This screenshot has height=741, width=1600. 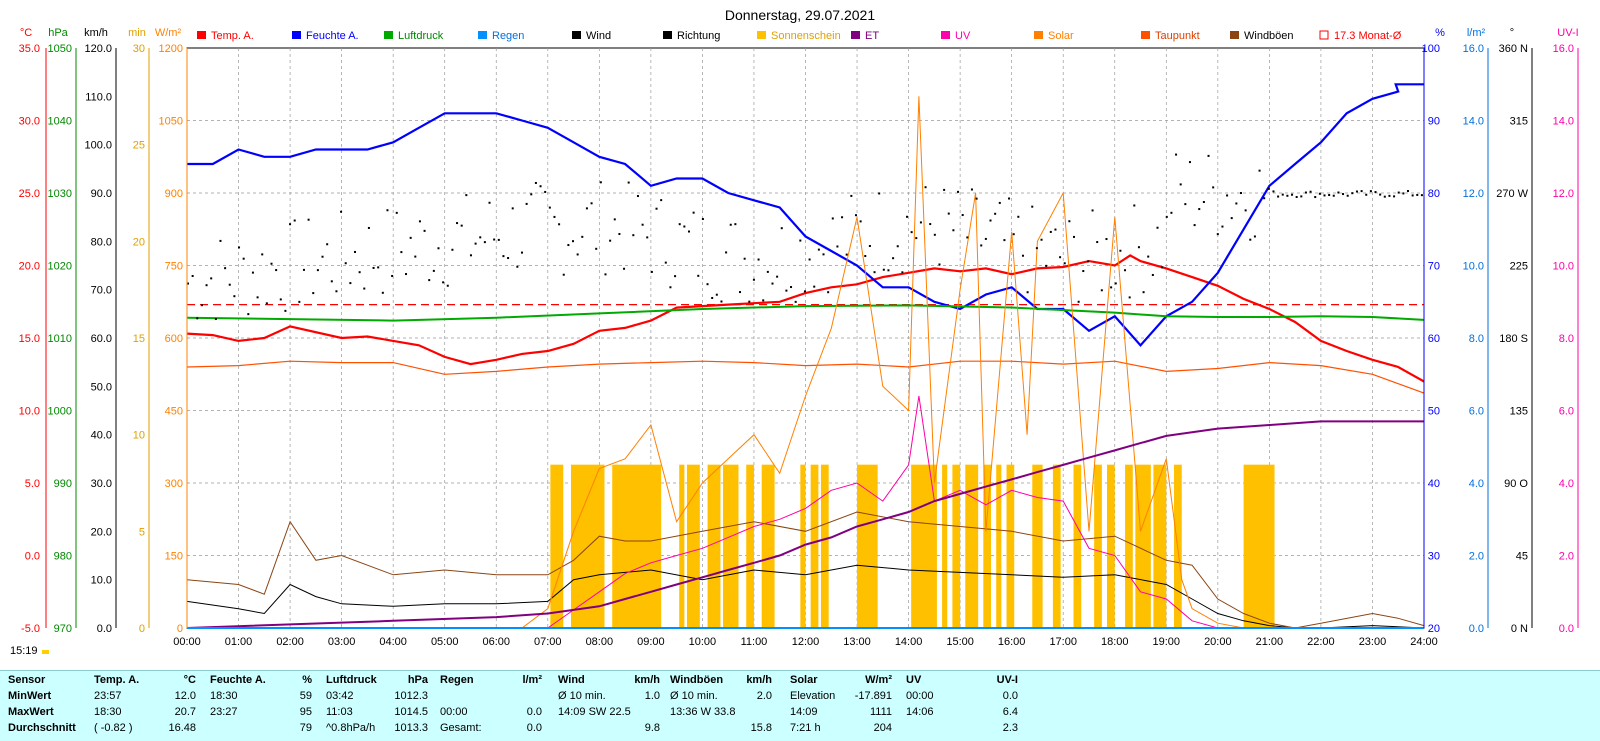 I want to click on footer-cell-time: 14:09 SW 22.5, so click(x=593, y=712).